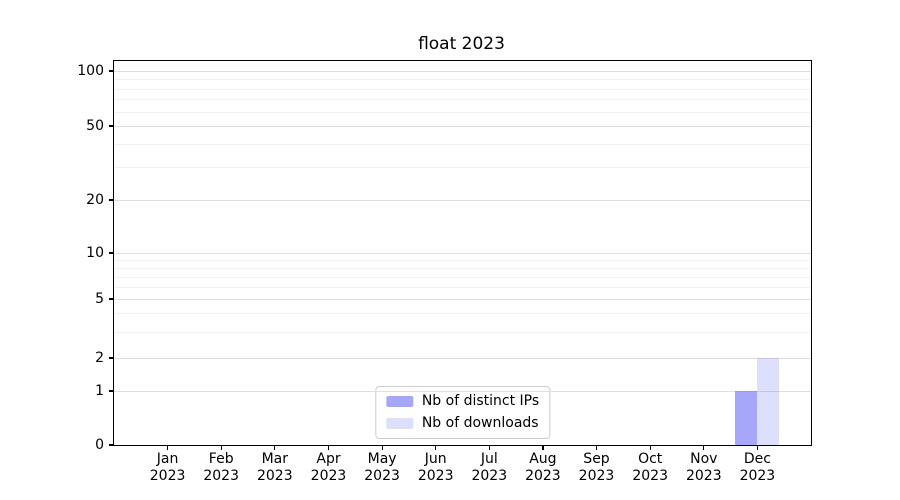 The height and width of the screenshot is (500, 900). I want to click on legend-swatch-downloads, so click(399, 423).